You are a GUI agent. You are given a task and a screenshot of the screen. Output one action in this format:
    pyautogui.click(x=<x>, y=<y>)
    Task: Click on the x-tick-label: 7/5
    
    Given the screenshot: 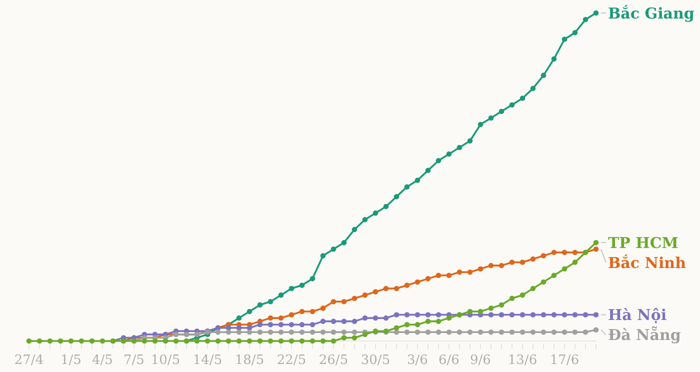 What is the action you would take?
    pyautogui.click(x=134, y=360)
    